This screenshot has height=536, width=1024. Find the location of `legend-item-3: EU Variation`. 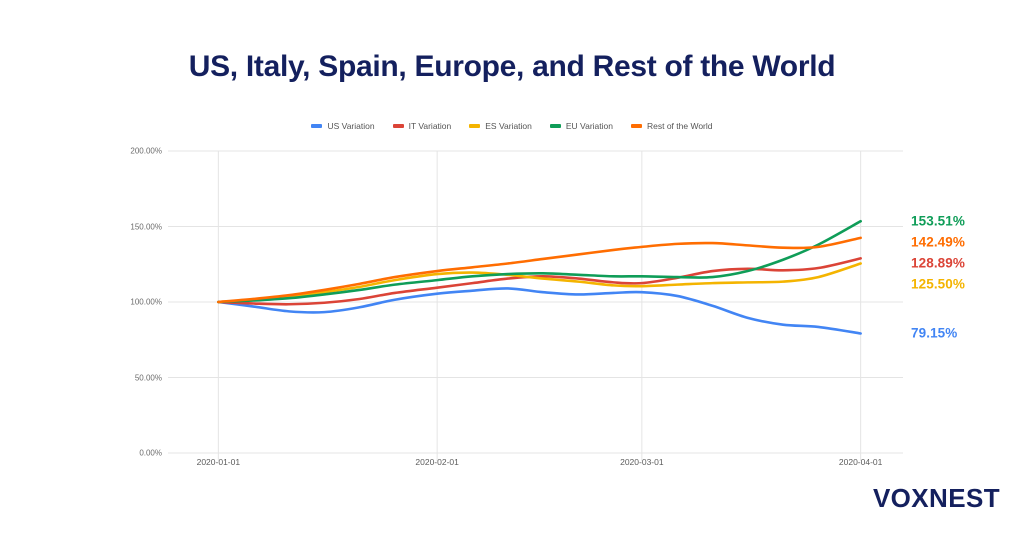

legend-item-3: EU Variation is located at coordinates (581, 126).